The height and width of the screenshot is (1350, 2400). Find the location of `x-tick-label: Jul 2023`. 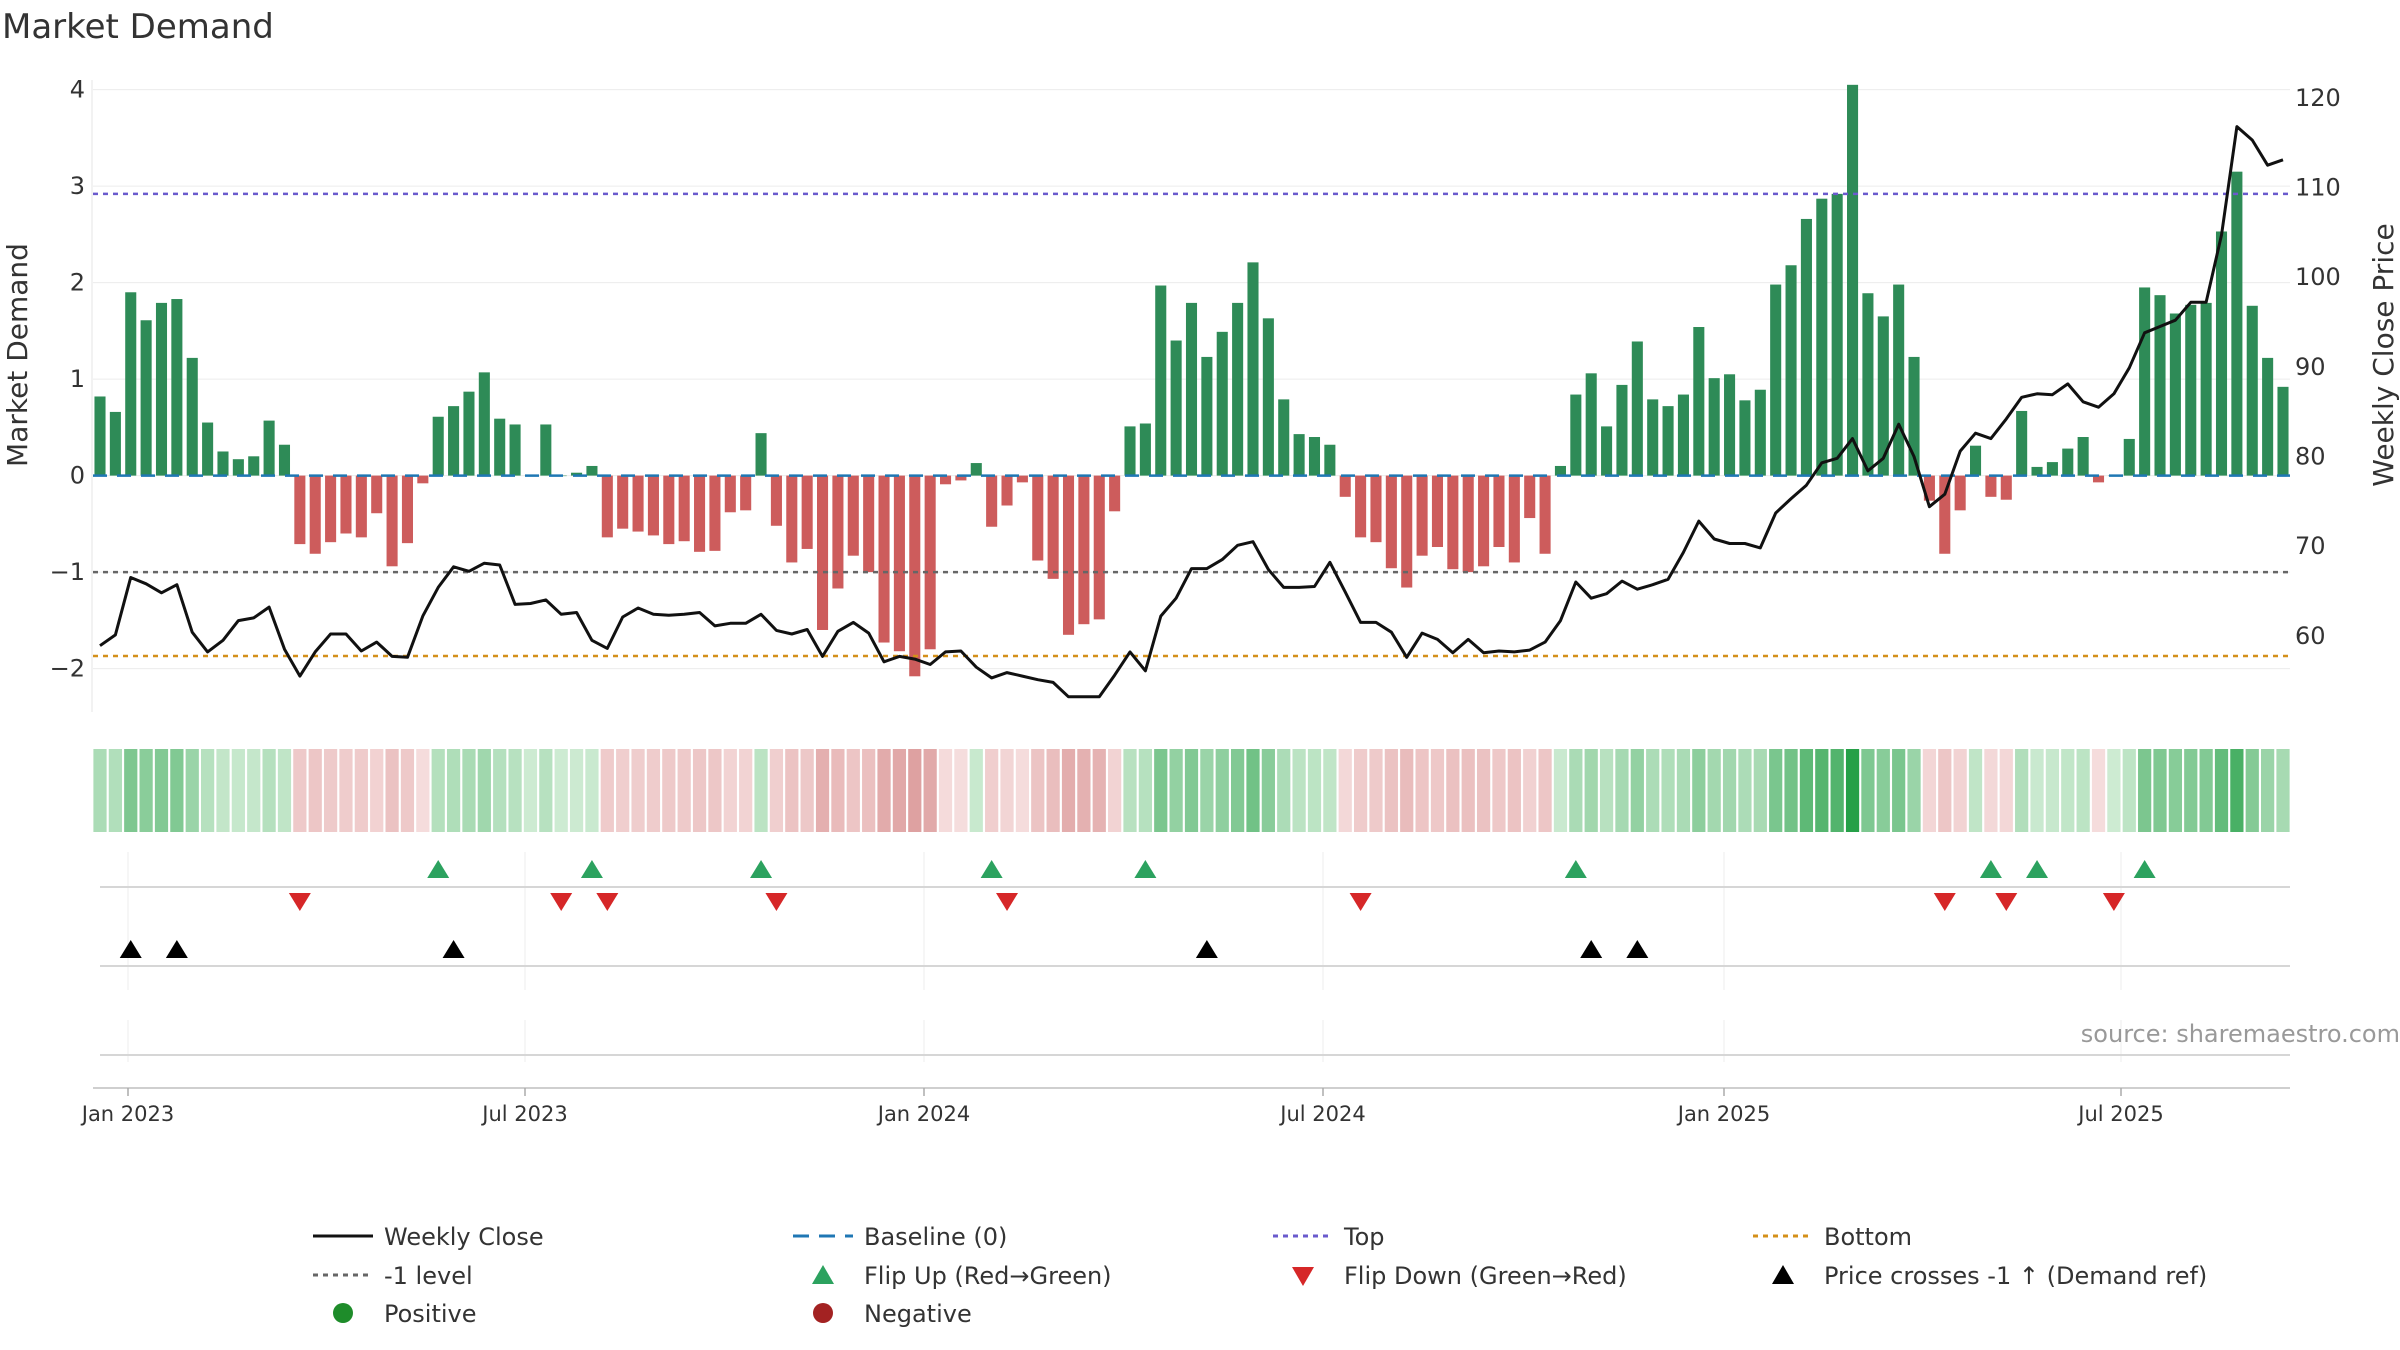

x-tick-label: Jul 2023 is located at coordinates (523, 1114).